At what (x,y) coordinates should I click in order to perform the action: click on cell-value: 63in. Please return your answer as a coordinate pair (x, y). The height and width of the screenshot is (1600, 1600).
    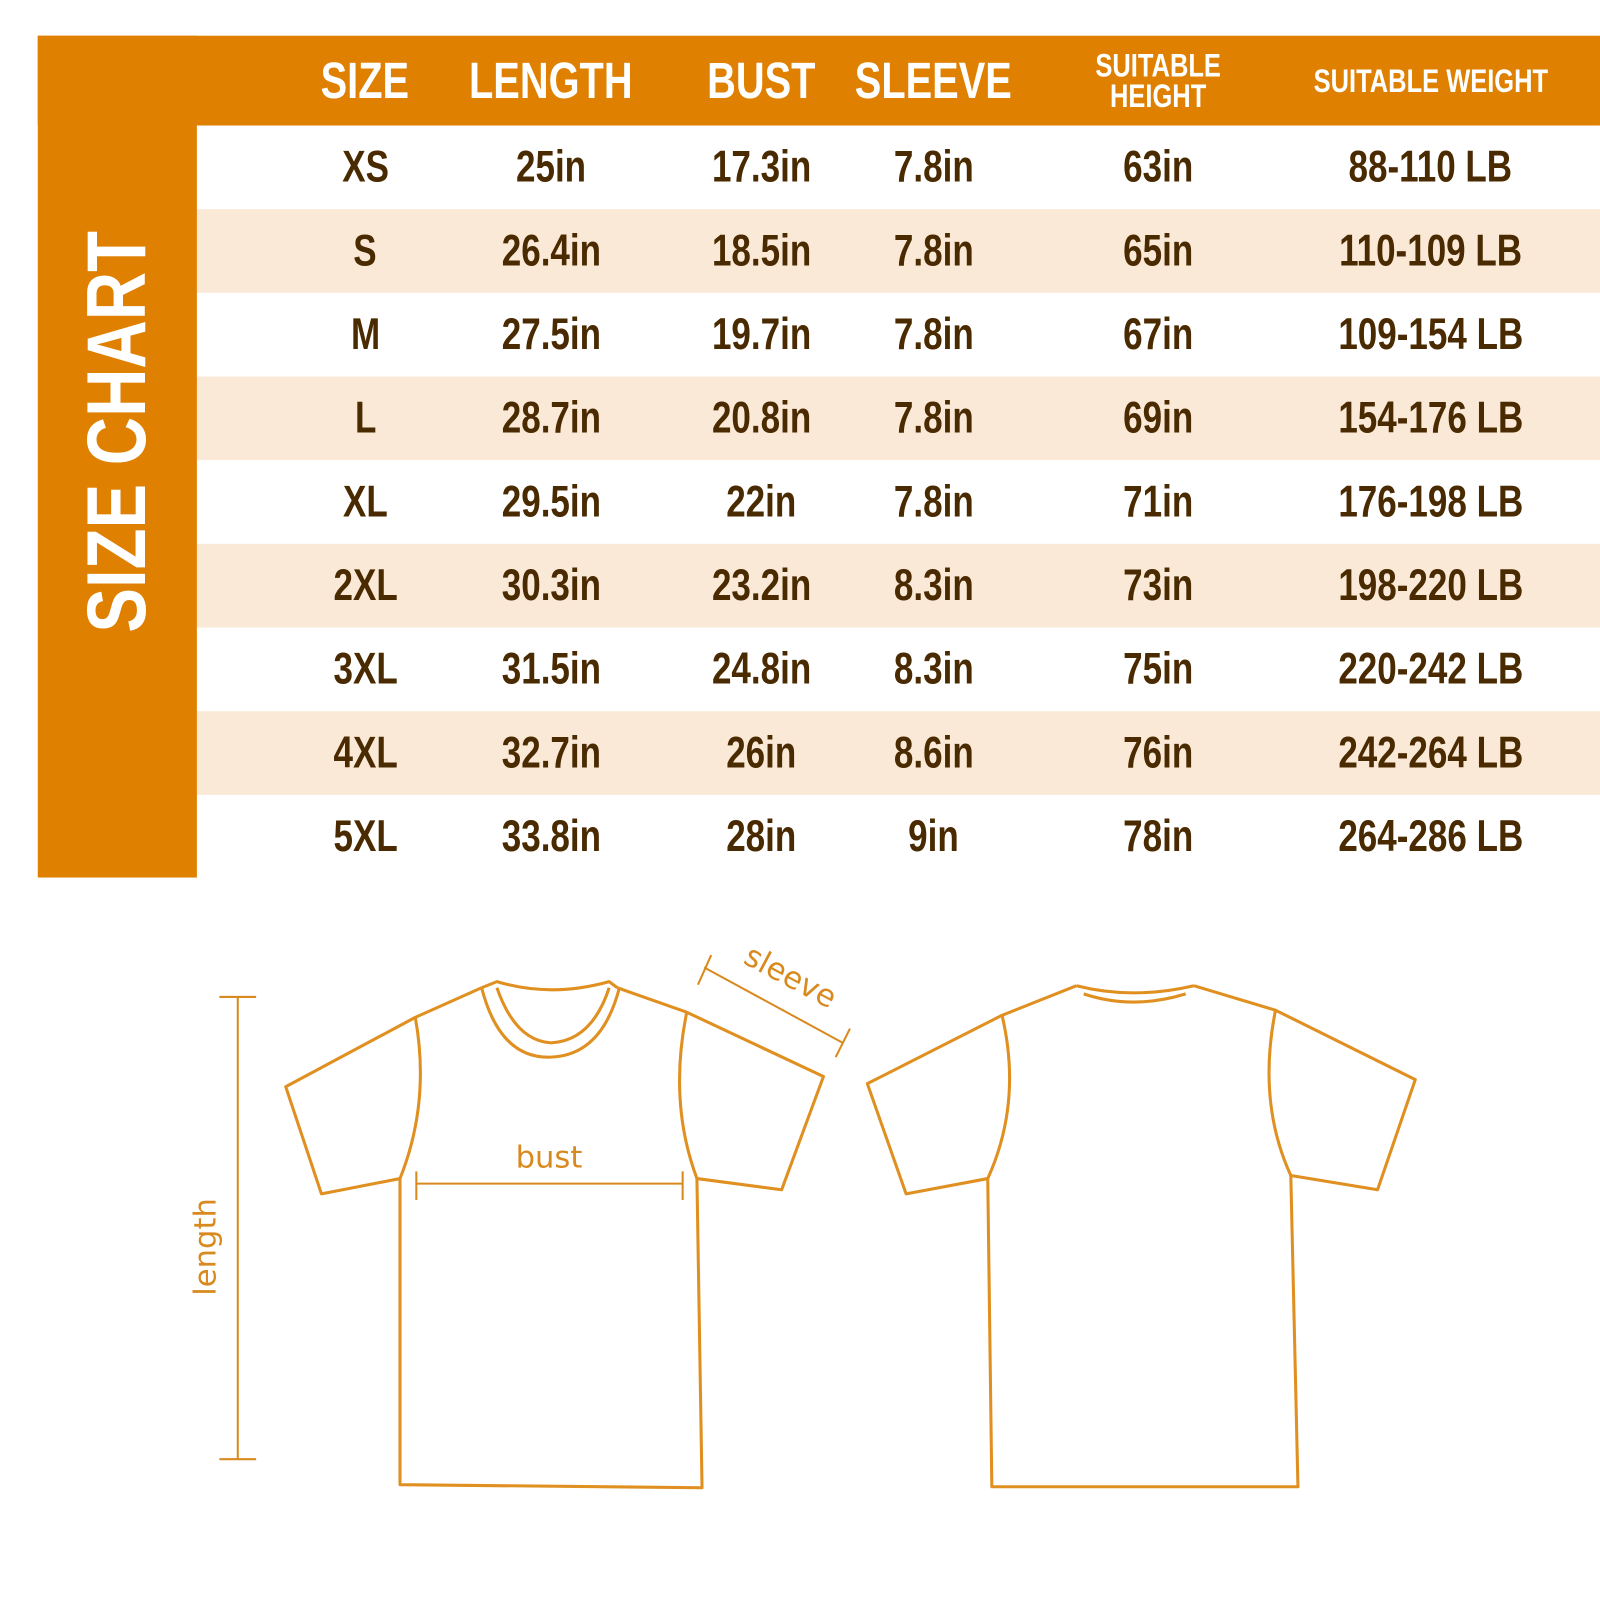
    Looking at the image, I should click on (1158, 166).